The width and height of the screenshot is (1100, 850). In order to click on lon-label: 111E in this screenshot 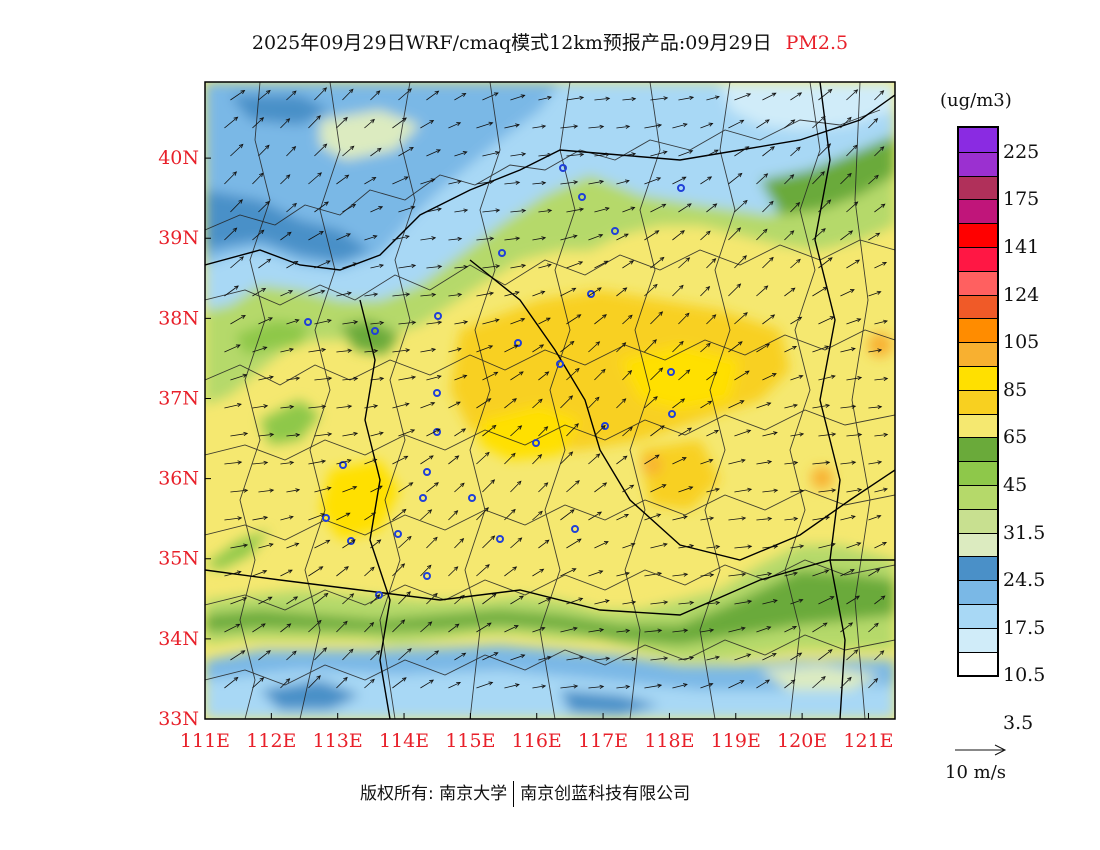, I will do `click(205, 741)`.